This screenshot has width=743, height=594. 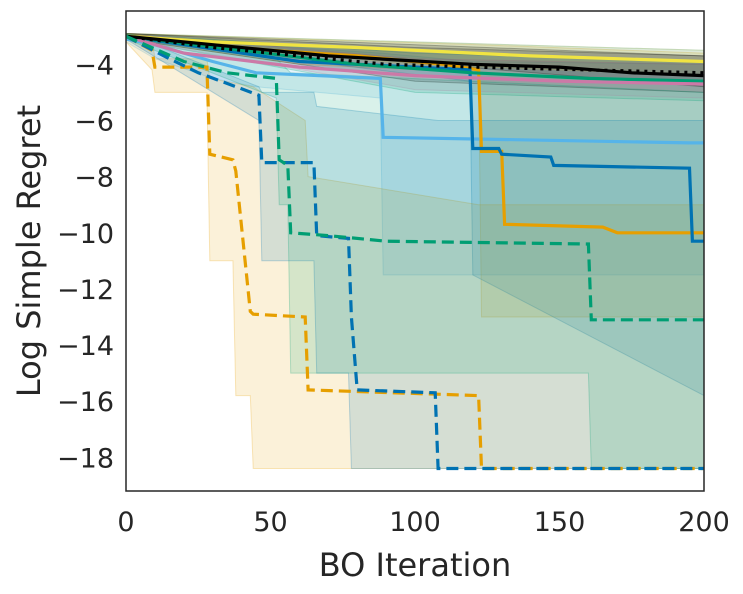 I want to click on y-tick-label: −4, so click(x=94, y=65).